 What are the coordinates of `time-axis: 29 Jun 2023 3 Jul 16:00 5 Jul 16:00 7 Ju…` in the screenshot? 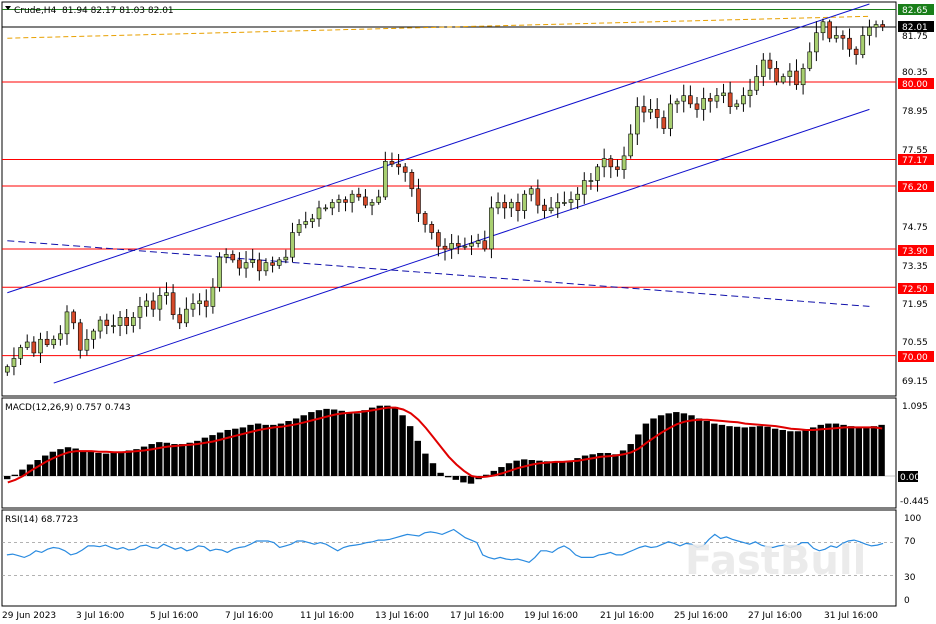 It's located at (440, 616).